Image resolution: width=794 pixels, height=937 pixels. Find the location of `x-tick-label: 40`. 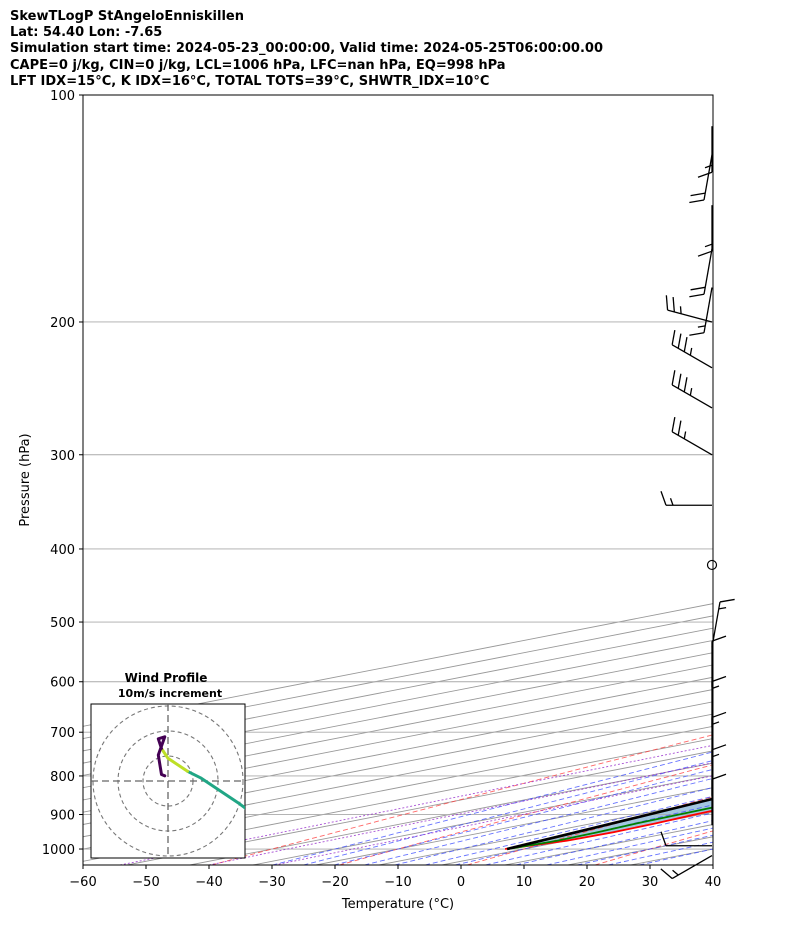

x-tick-label: 40 is located at coordinates (713, 882).